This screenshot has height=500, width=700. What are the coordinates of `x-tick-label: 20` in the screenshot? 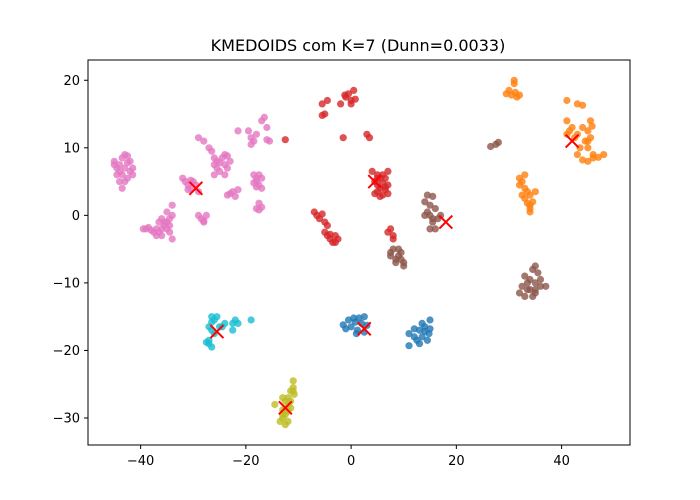 It's located at (456, 461).